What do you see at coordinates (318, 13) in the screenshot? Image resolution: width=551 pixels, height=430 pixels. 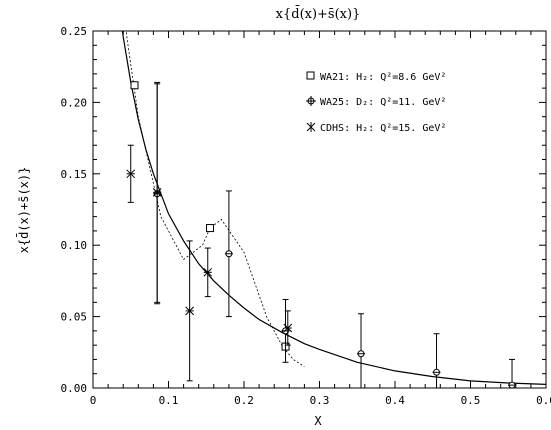 I see `chart-title: x{d̄(x)+s̄(x)}` at bounding box center [318, 13].